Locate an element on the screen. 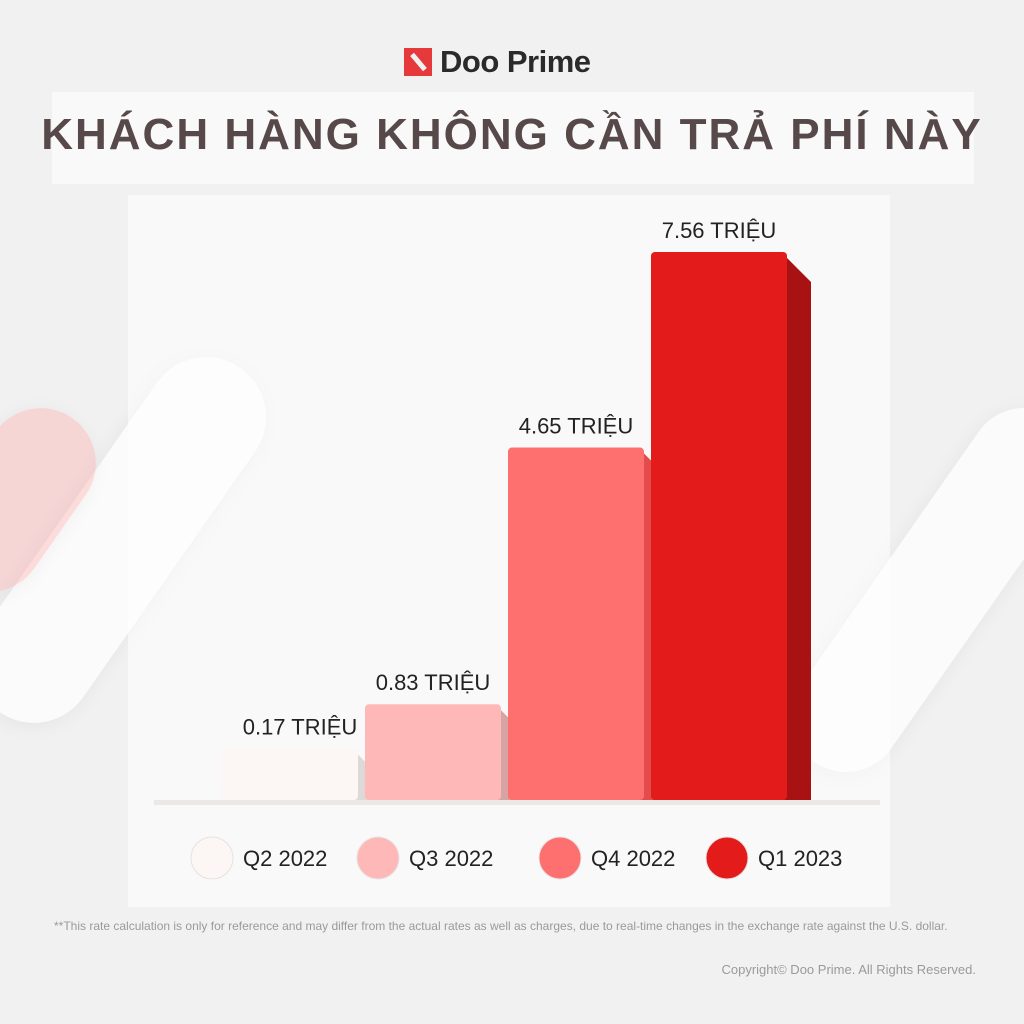 The height and width of the screenshot is (1024, 1024). title-background is located at coordinates (513, 138).